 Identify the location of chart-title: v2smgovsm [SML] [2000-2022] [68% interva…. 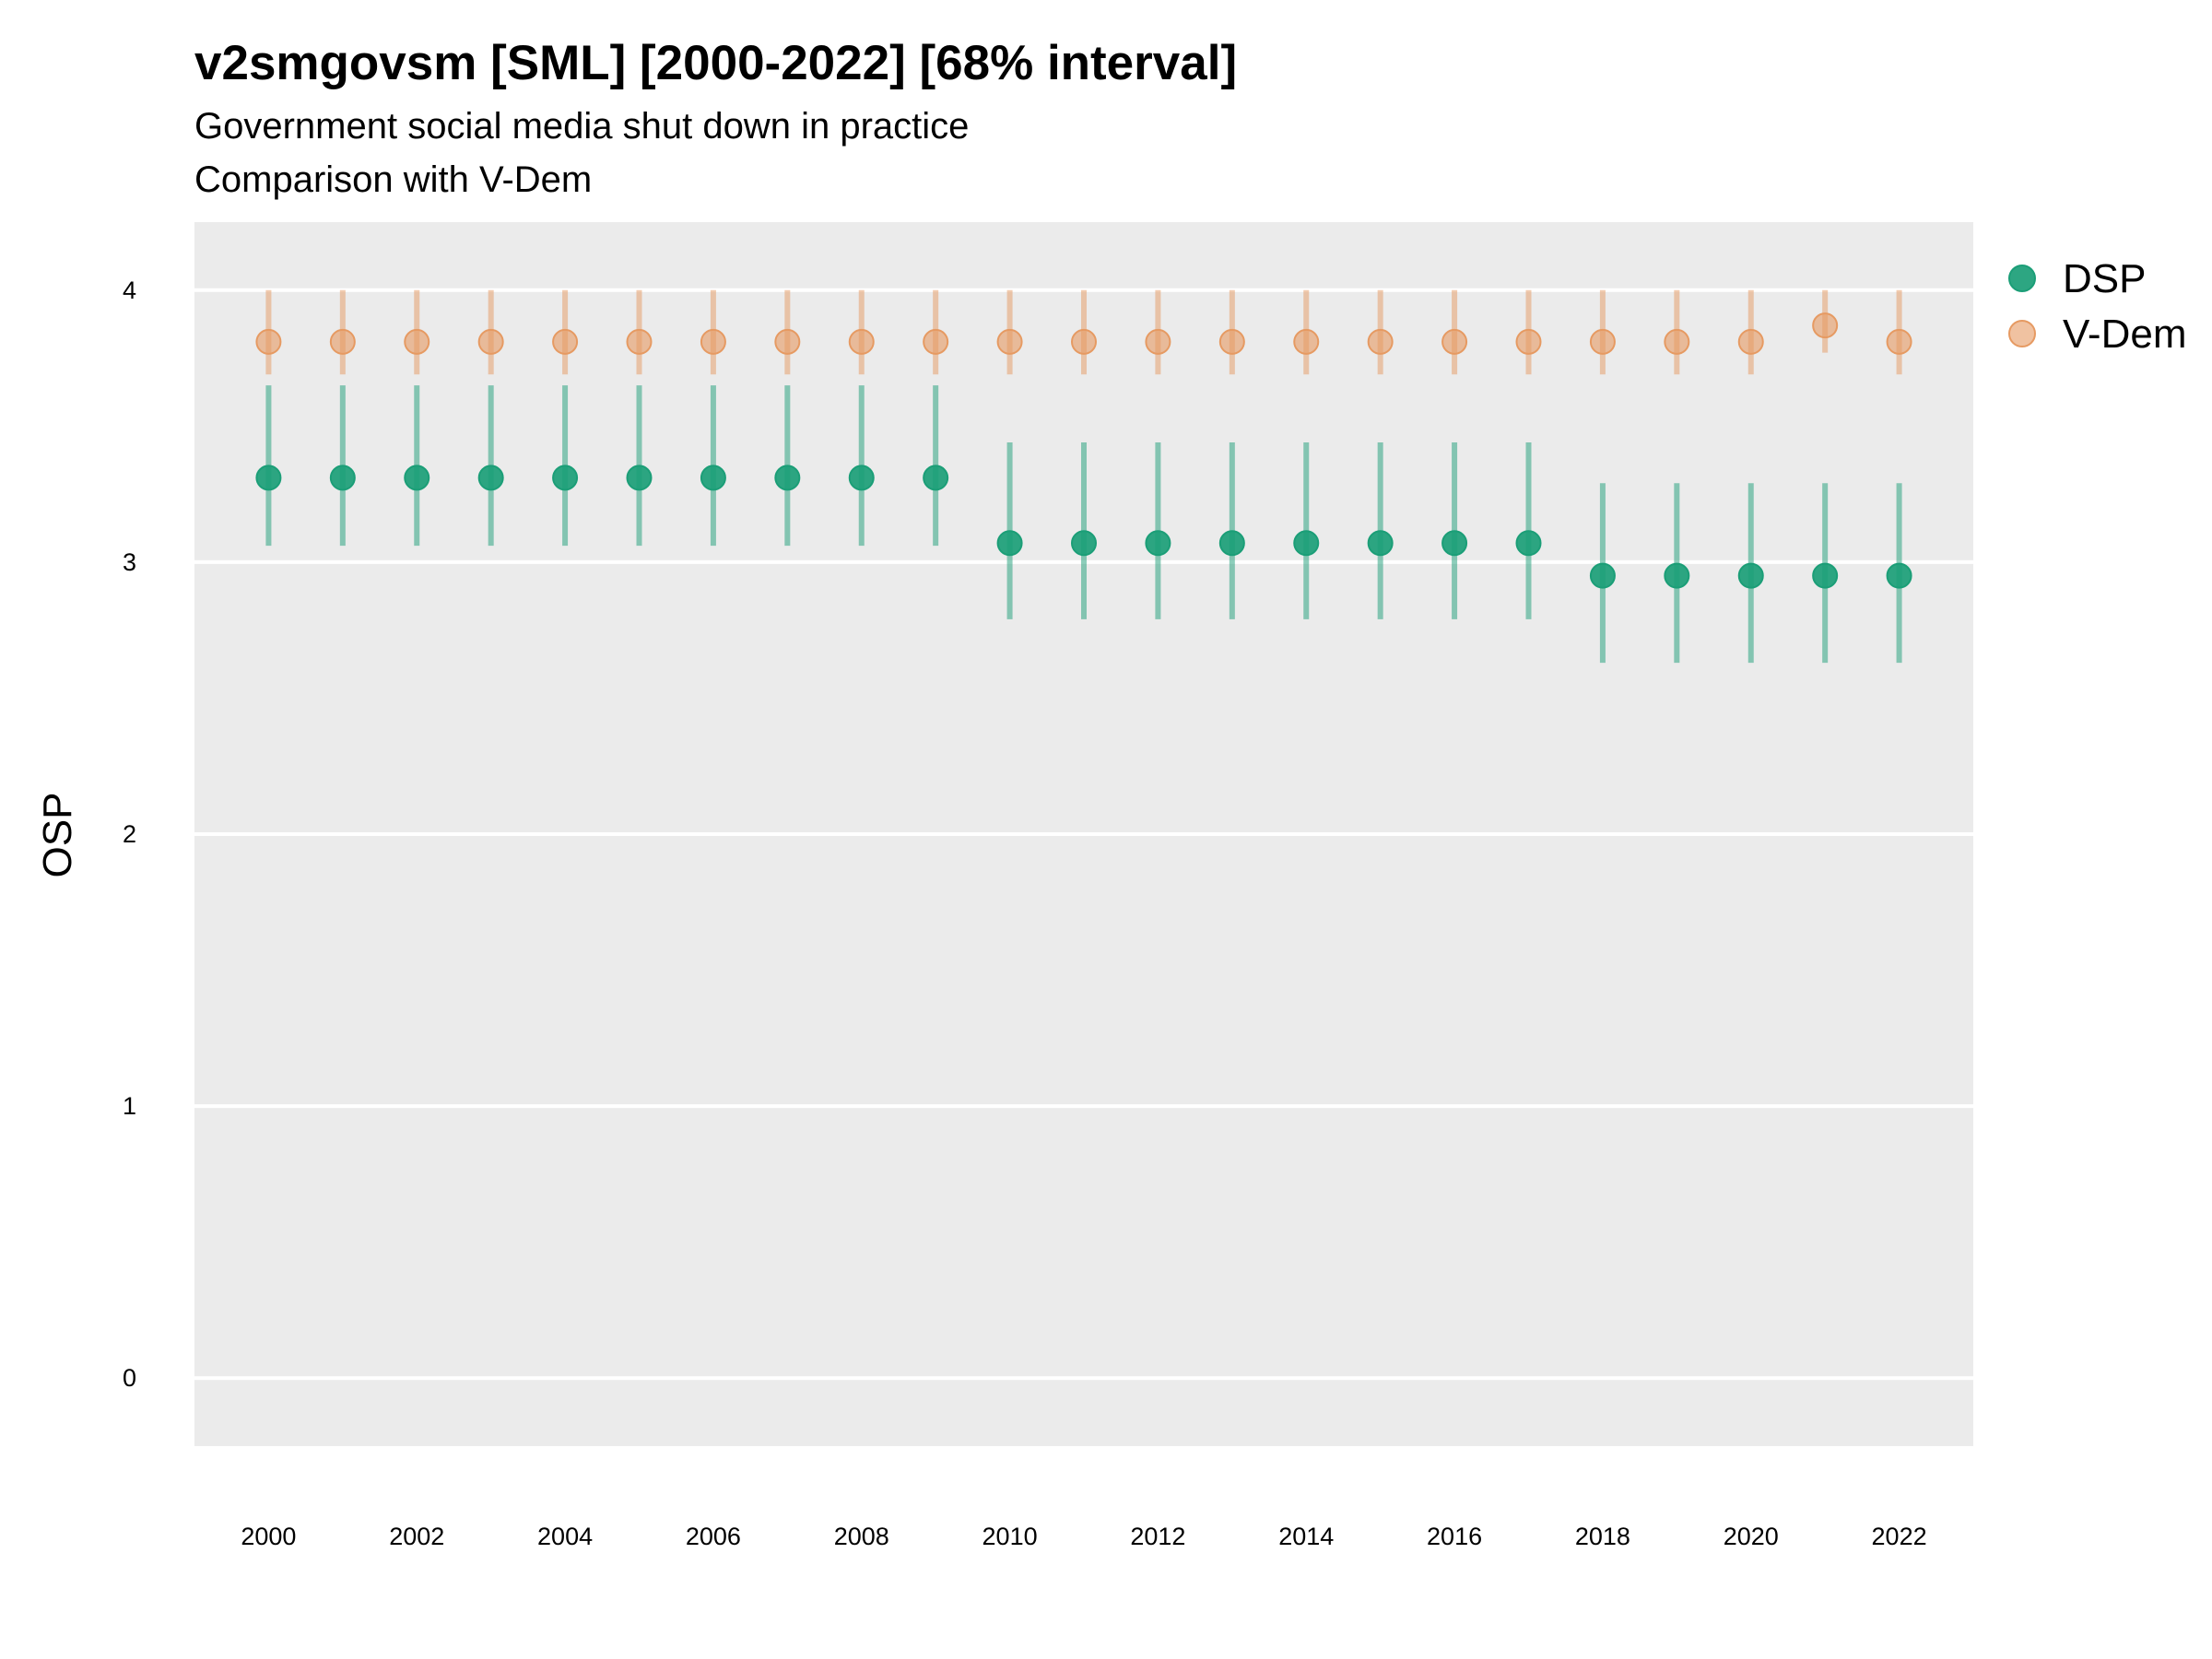
(716, 63).